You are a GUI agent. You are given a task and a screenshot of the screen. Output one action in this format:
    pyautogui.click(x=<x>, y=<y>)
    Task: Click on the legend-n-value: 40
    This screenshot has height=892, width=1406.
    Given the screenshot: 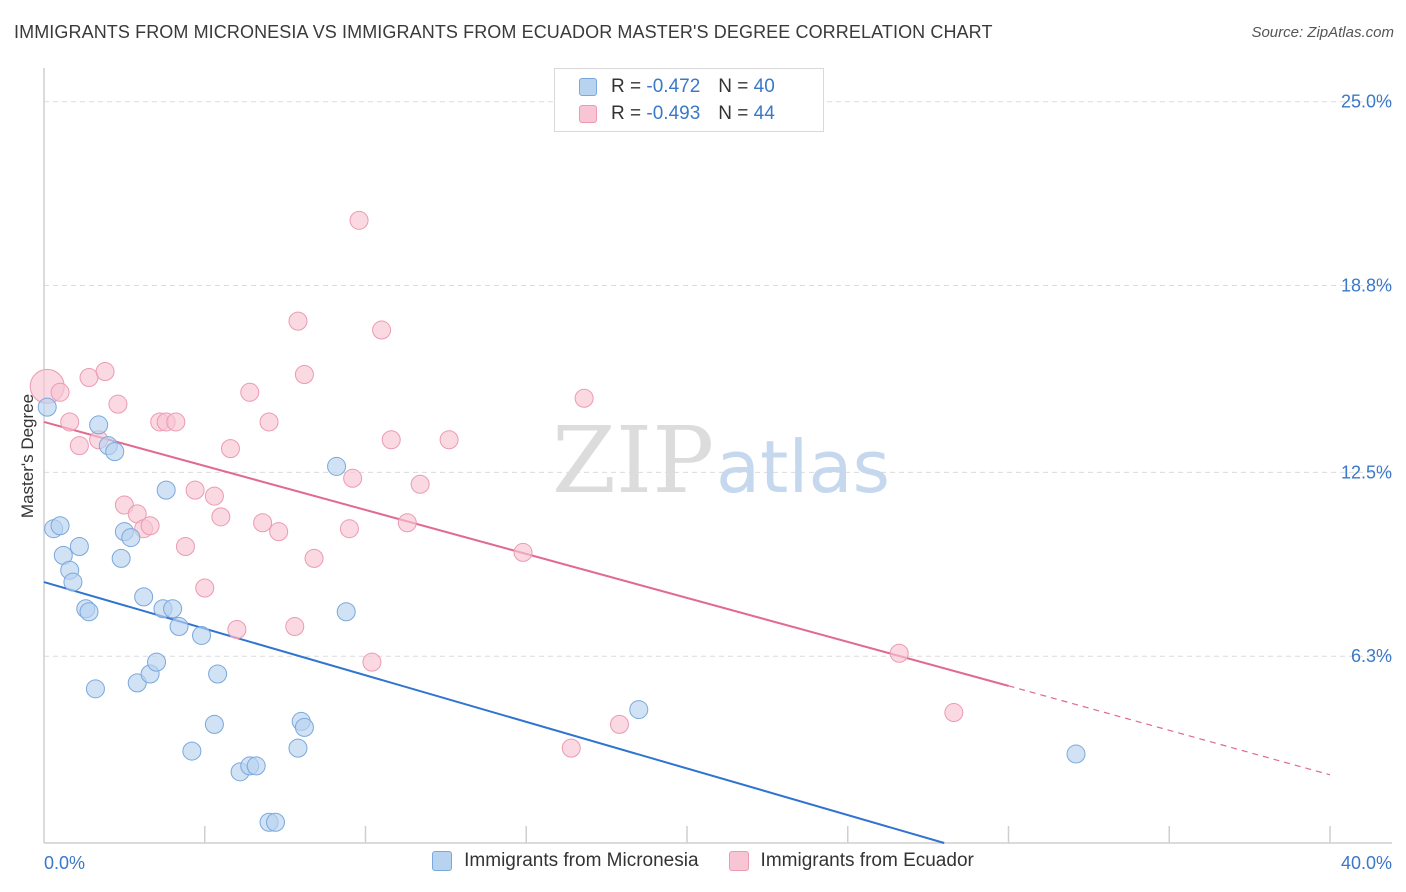 What is the action you would take?
    pyautogui.click(x=764, y=86)
    